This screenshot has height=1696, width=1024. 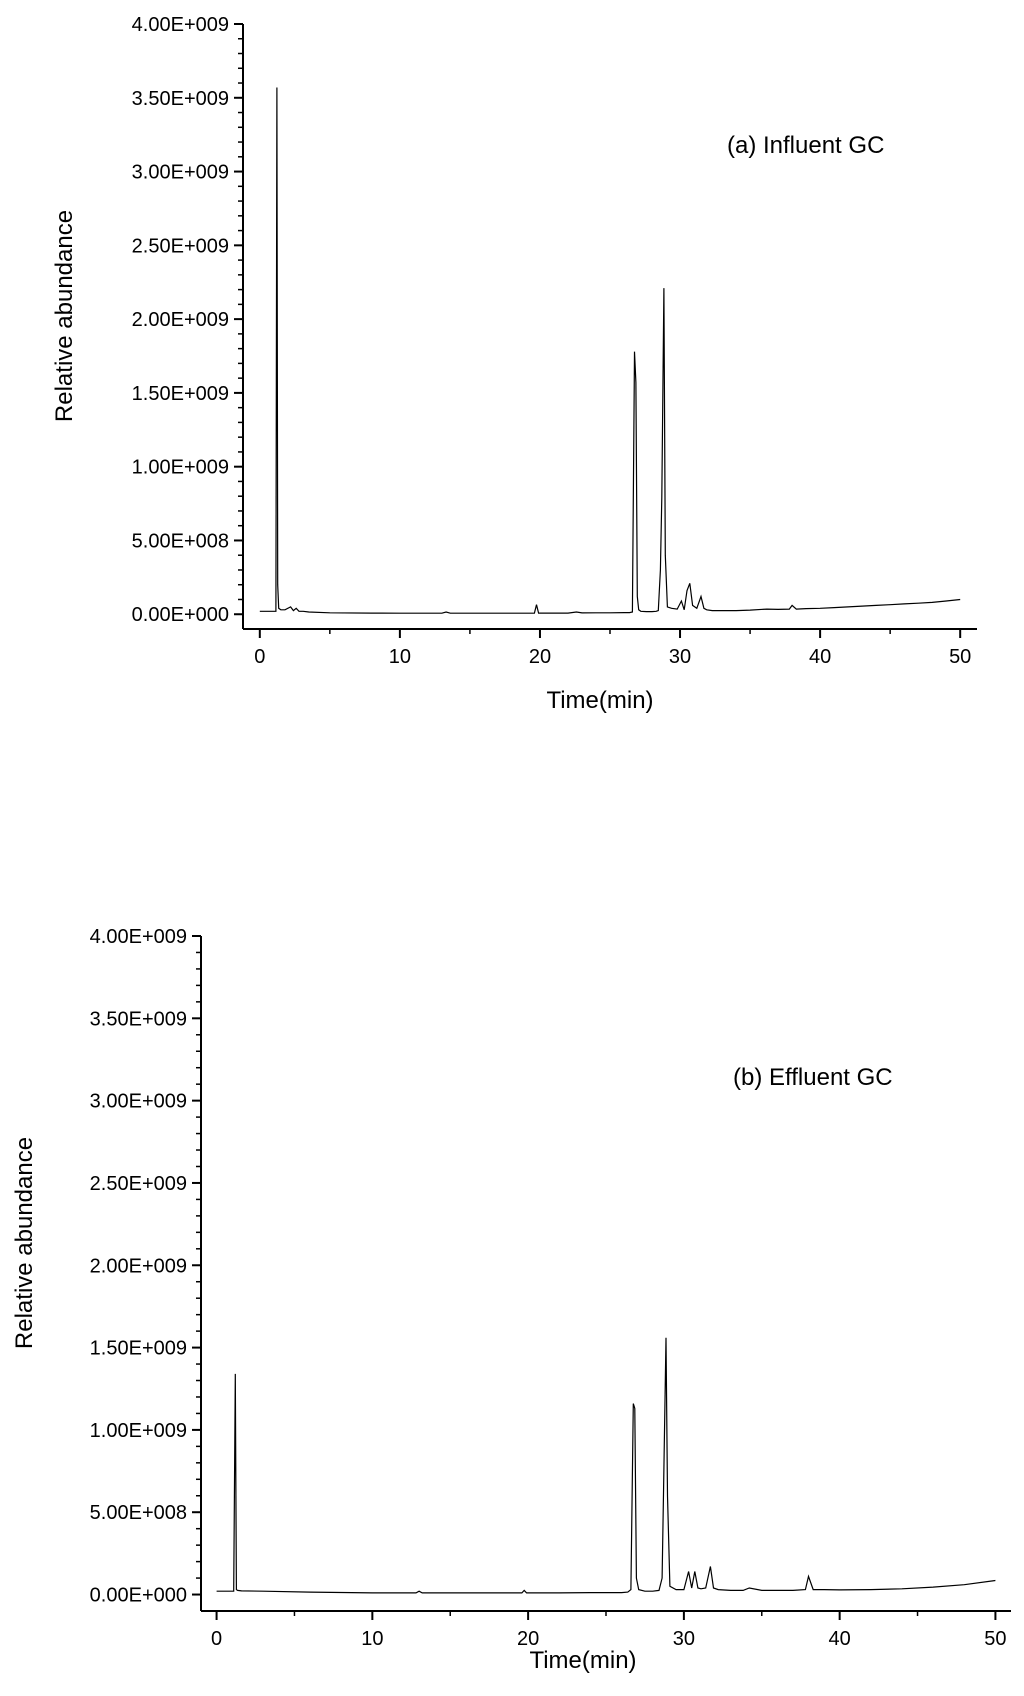 What do you see at coordinates (805, 145) in the screenshot?
I see `chart-annotation: (a) Influent GC` at bounding box center [805, 145].